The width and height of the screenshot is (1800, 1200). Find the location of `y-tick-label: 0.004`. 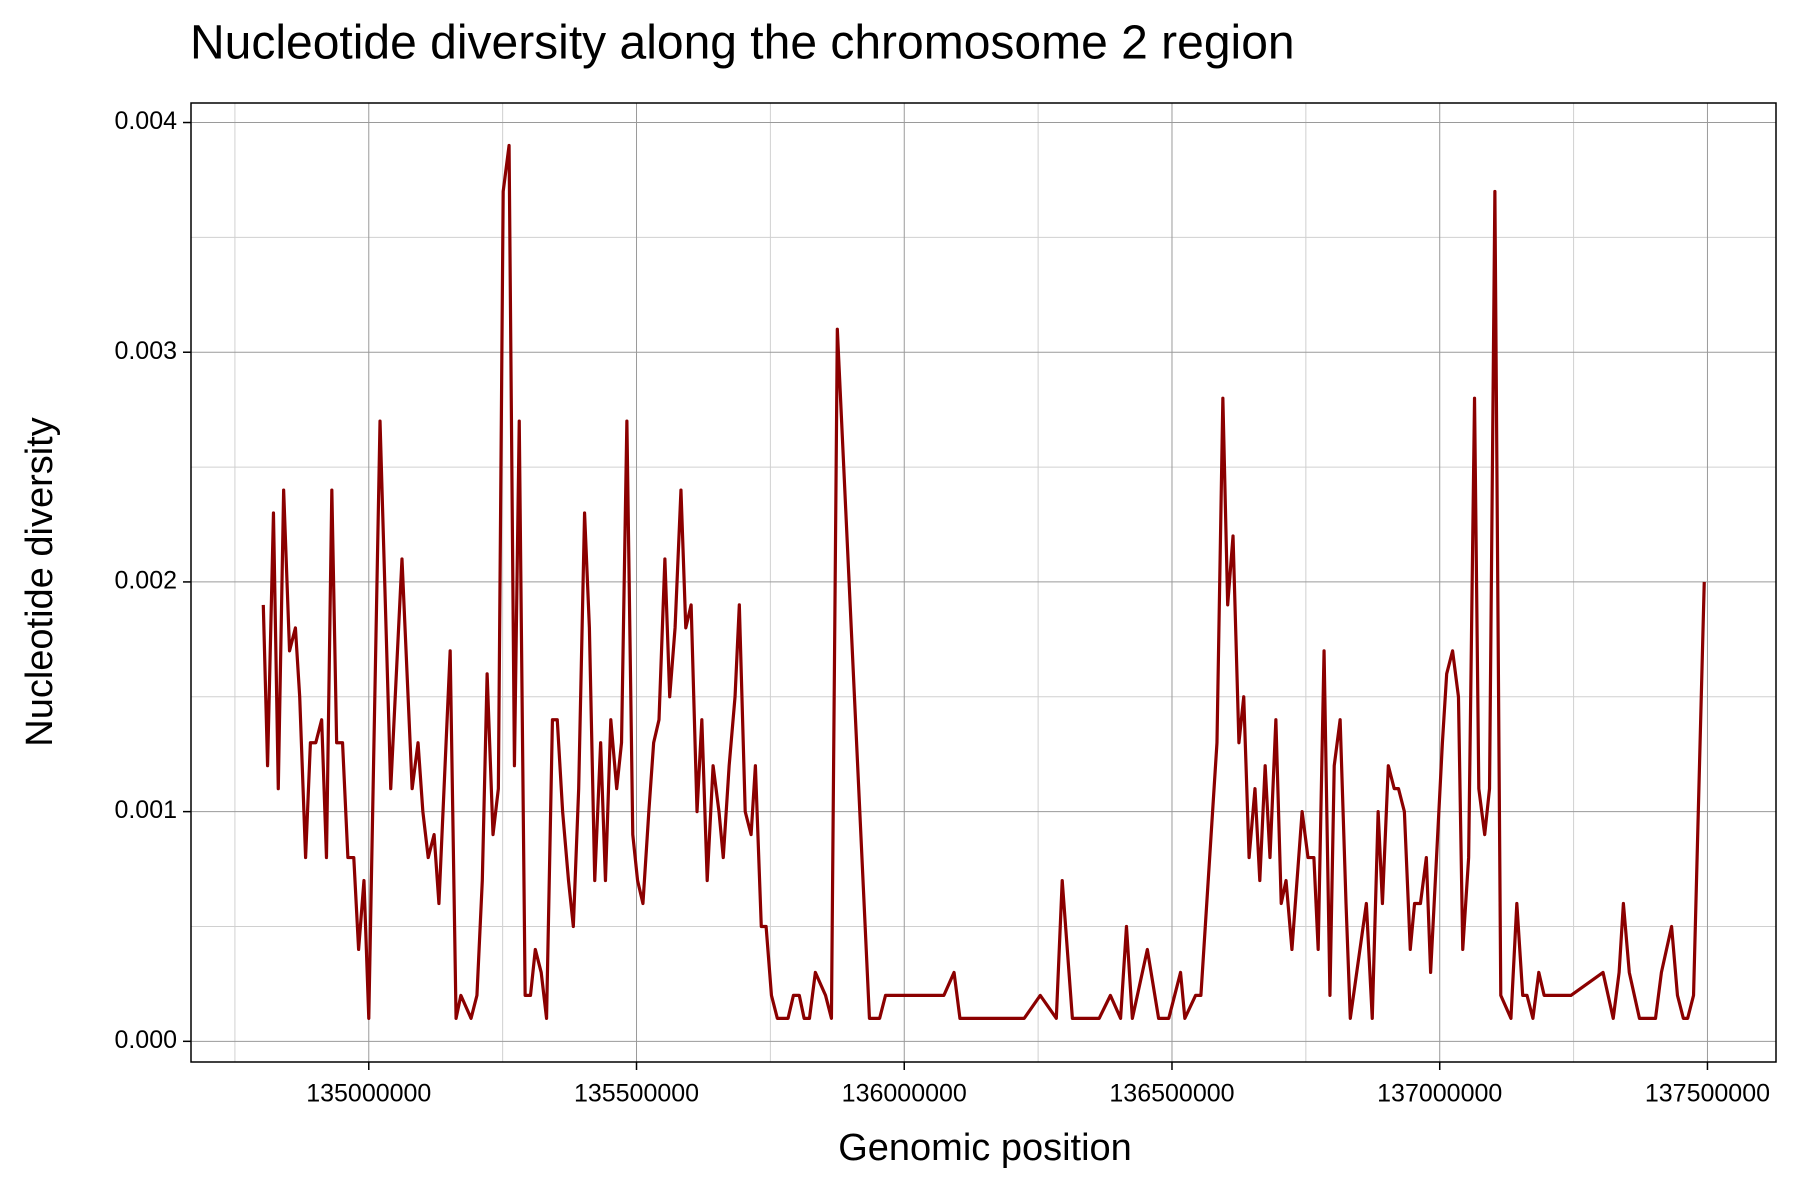

y-tick-label: 0.004 is located at coordinates (145, 121).